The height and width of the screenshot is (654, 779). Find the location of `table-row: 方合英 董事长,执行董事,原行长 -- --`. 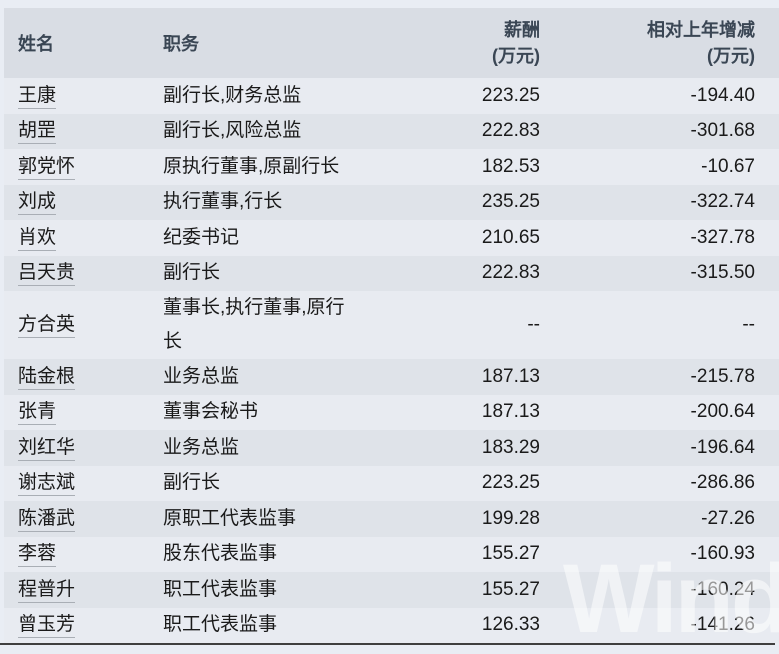

table-row: 方合英 董事长,执行董事,原行长 -- -- is located at coordinates (391, 325).